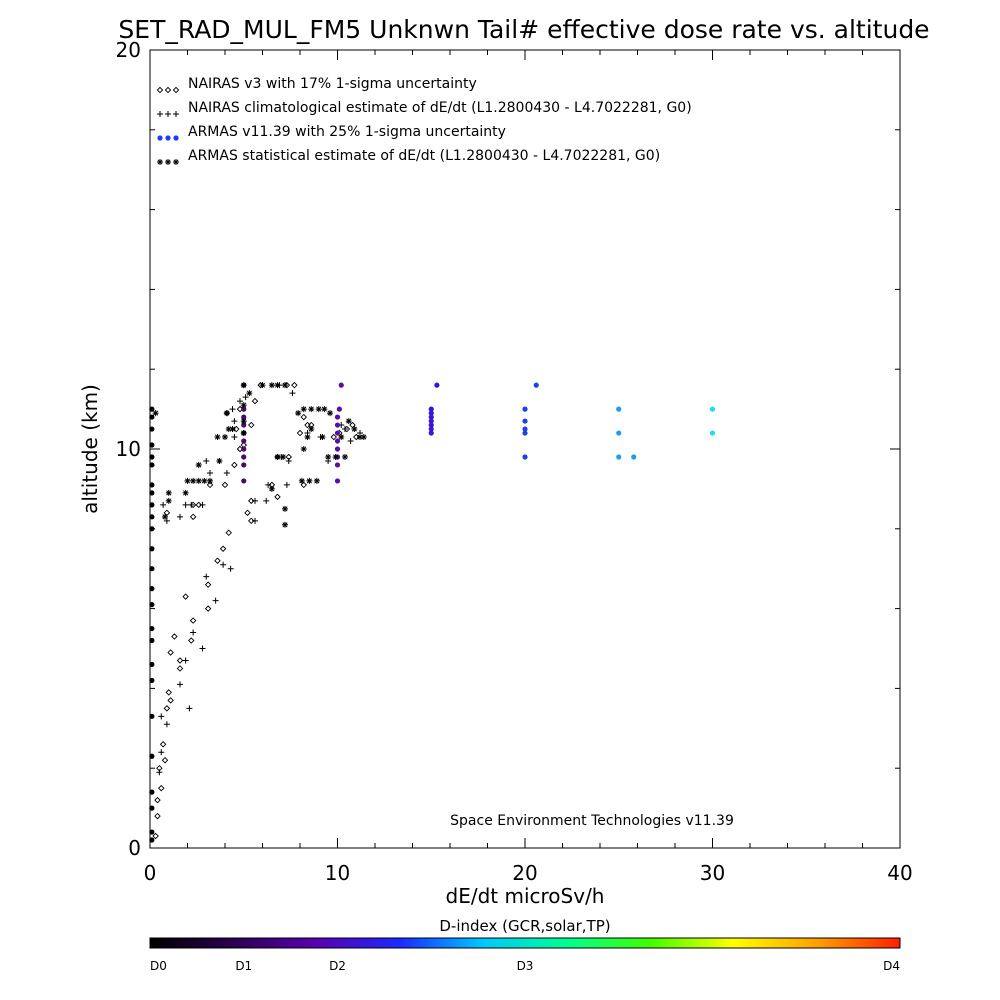  What do you see at coordinates (134, 848) in the screenshot?
I see `y-tick-label: 0` at bounding box center [134, 848].